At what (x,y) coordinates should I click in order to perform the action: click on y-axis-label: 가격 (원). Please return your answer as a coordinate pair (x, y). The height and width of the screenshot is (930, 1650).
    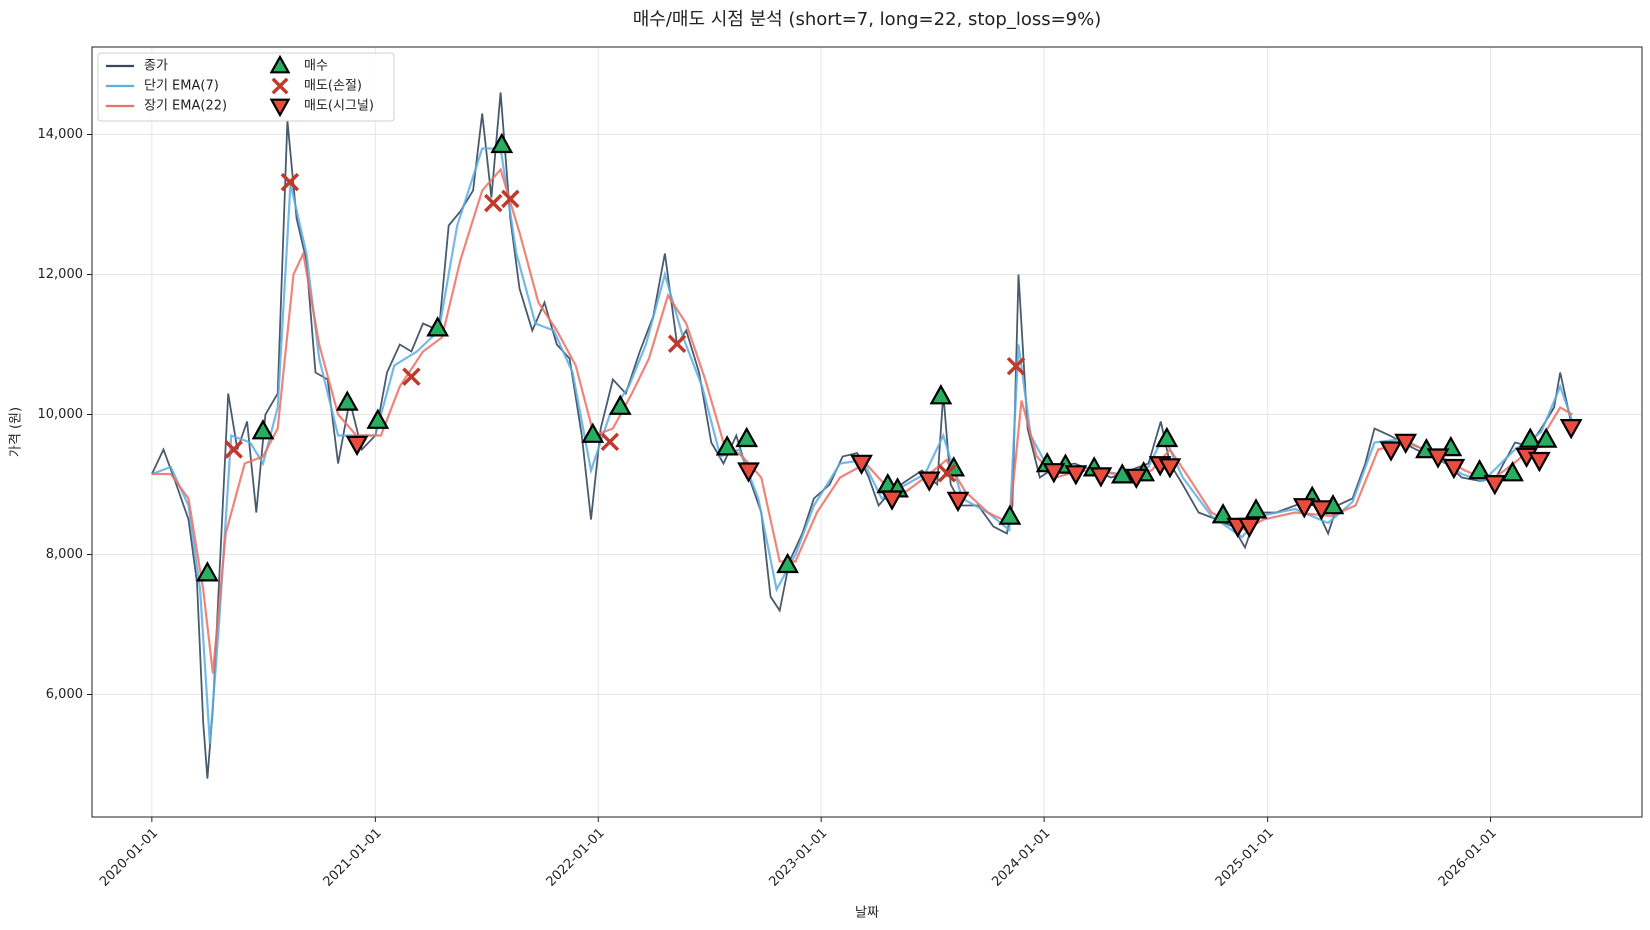
    Looking at the image, I should click on (16, 432).